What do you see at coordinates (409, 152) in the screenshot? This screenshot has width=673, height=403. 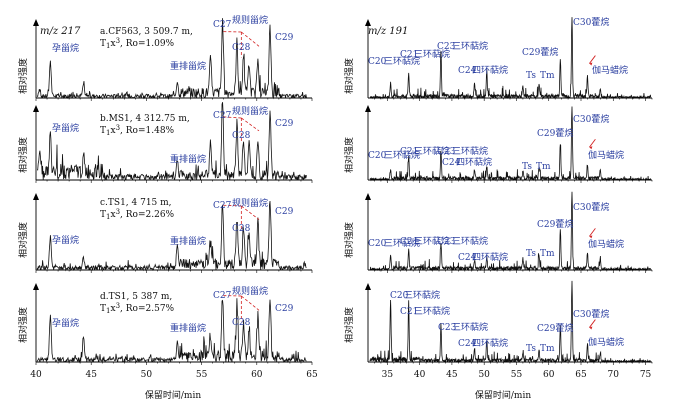 I see `c21-label-b: C21` at bounding box center [409, 152].